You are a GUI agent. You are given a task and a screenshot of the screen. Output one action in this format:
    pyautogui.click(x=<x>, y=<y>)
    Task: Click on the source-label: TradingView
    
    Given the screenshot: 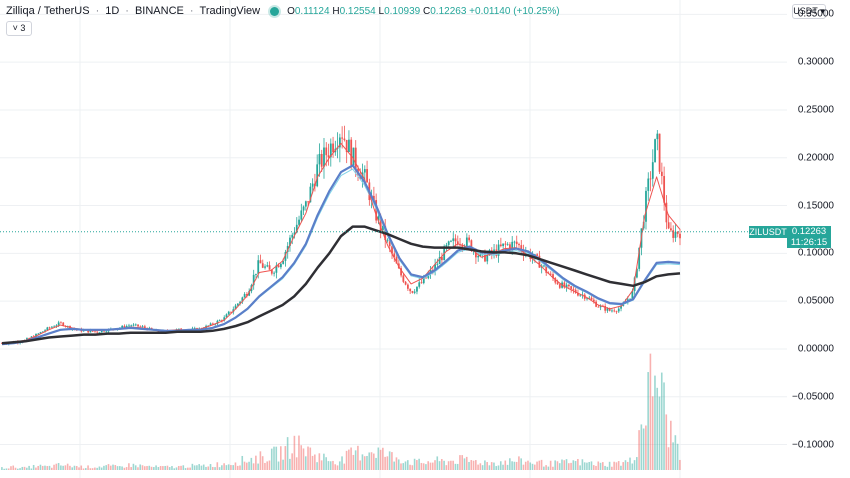 What is the action you would take?
    pyautogui.click(x=230, y=11)
    